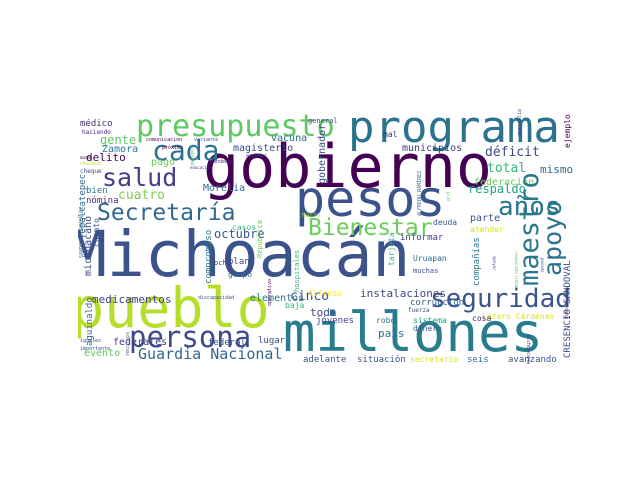 This screenshot has height=480, width=640. I want to click on word-problema: iguales, so click(91, 341).